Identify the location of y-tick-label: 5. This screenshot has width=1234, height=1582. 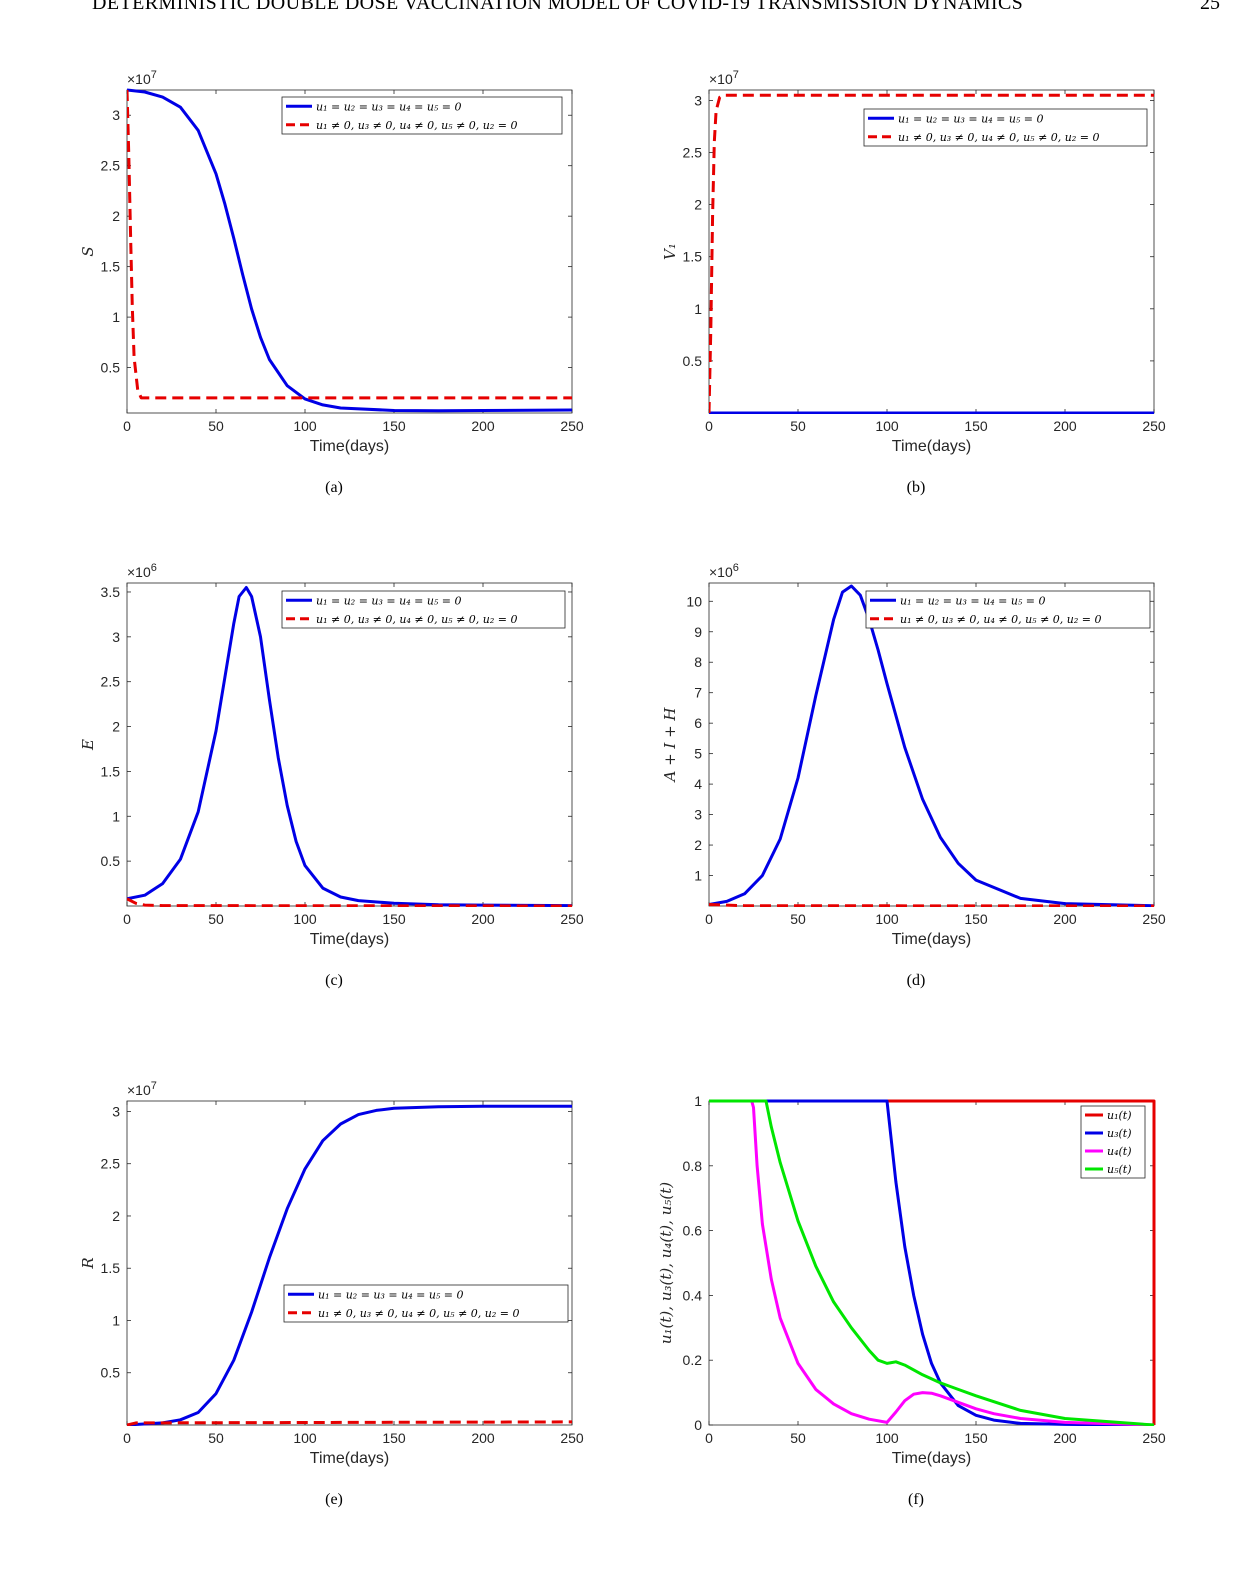
(698, 754).